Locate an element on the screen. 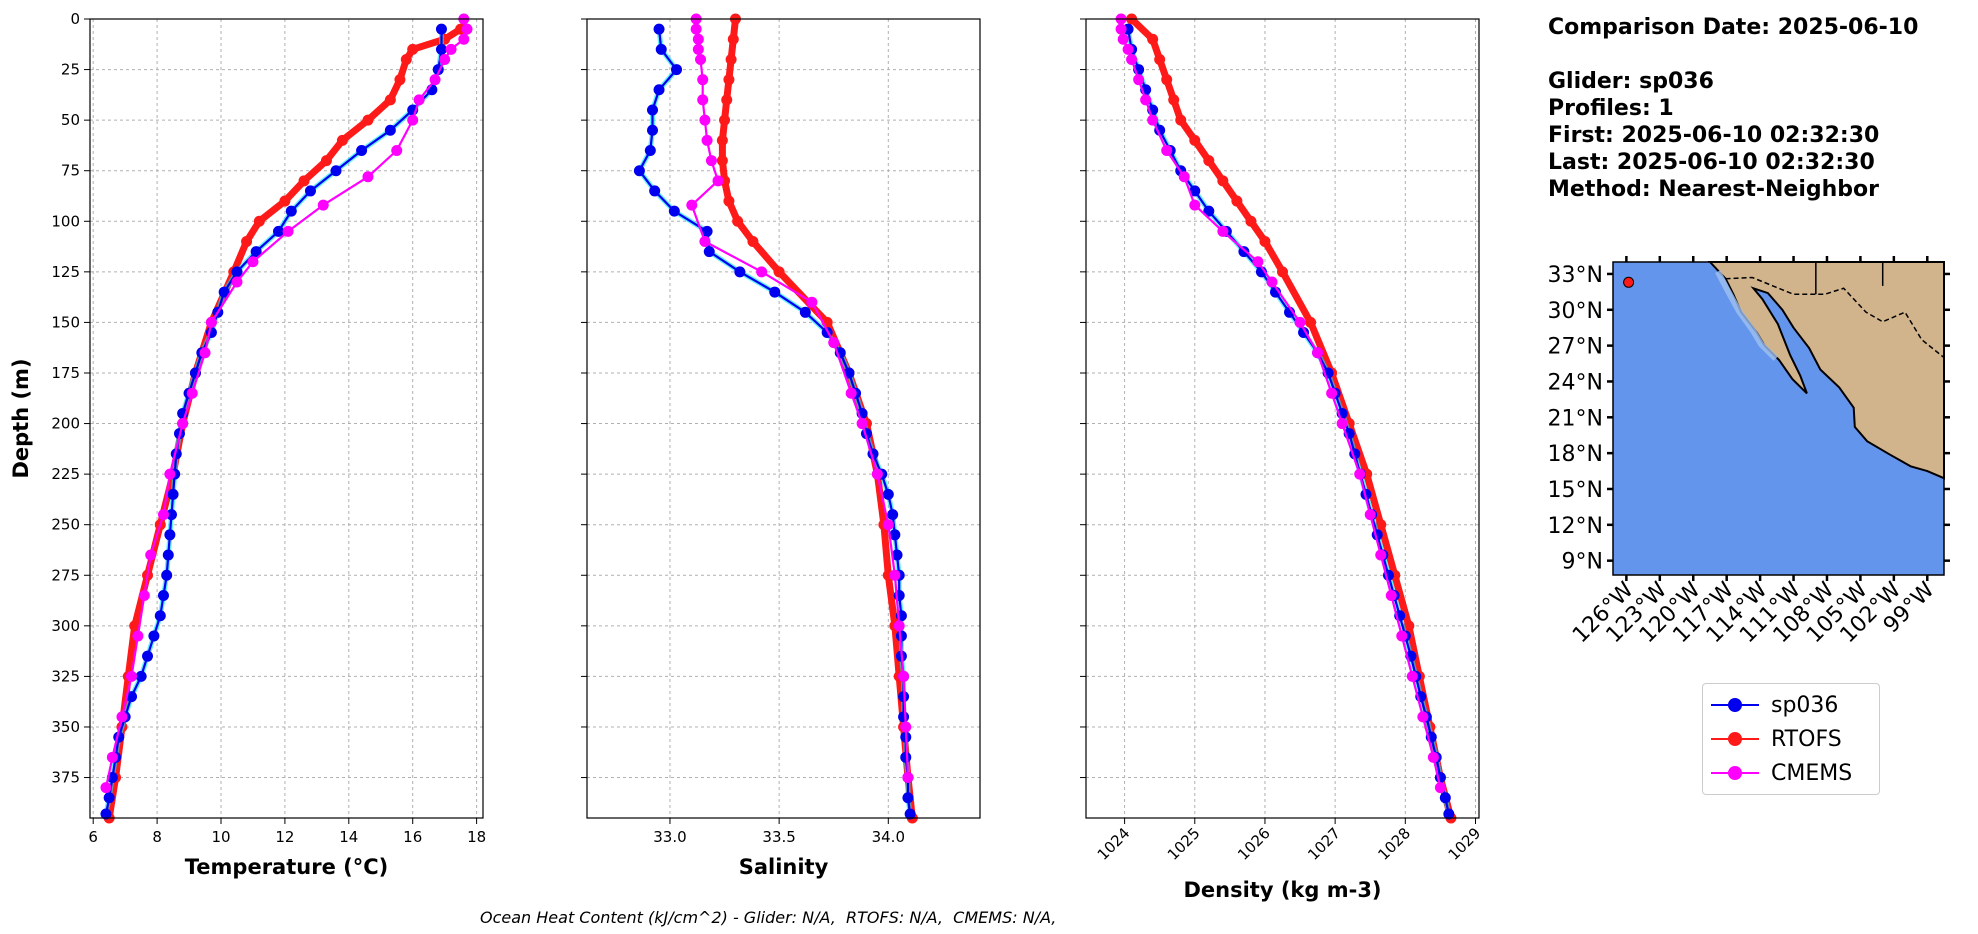 The image size is (1978, 934). y-tick-label: 225 is located at coordinates (65, 474).